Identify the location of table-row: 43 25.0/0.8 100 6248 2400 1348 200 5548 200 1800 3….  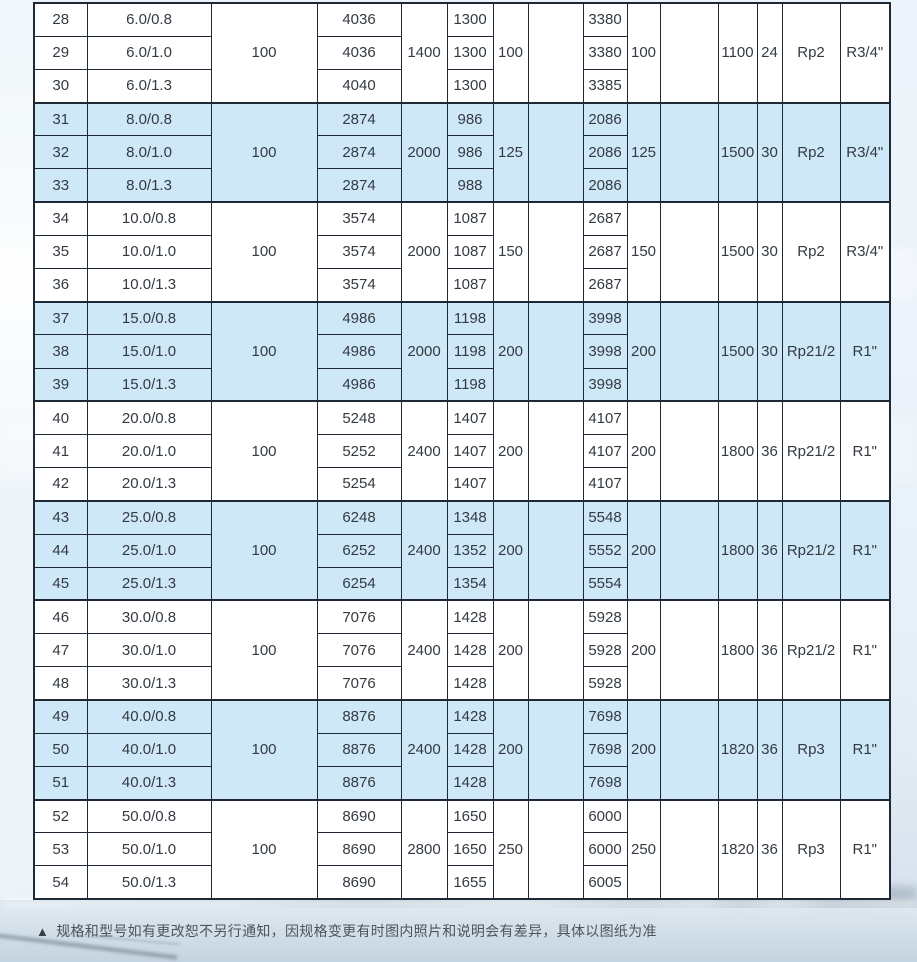
(462, 550).